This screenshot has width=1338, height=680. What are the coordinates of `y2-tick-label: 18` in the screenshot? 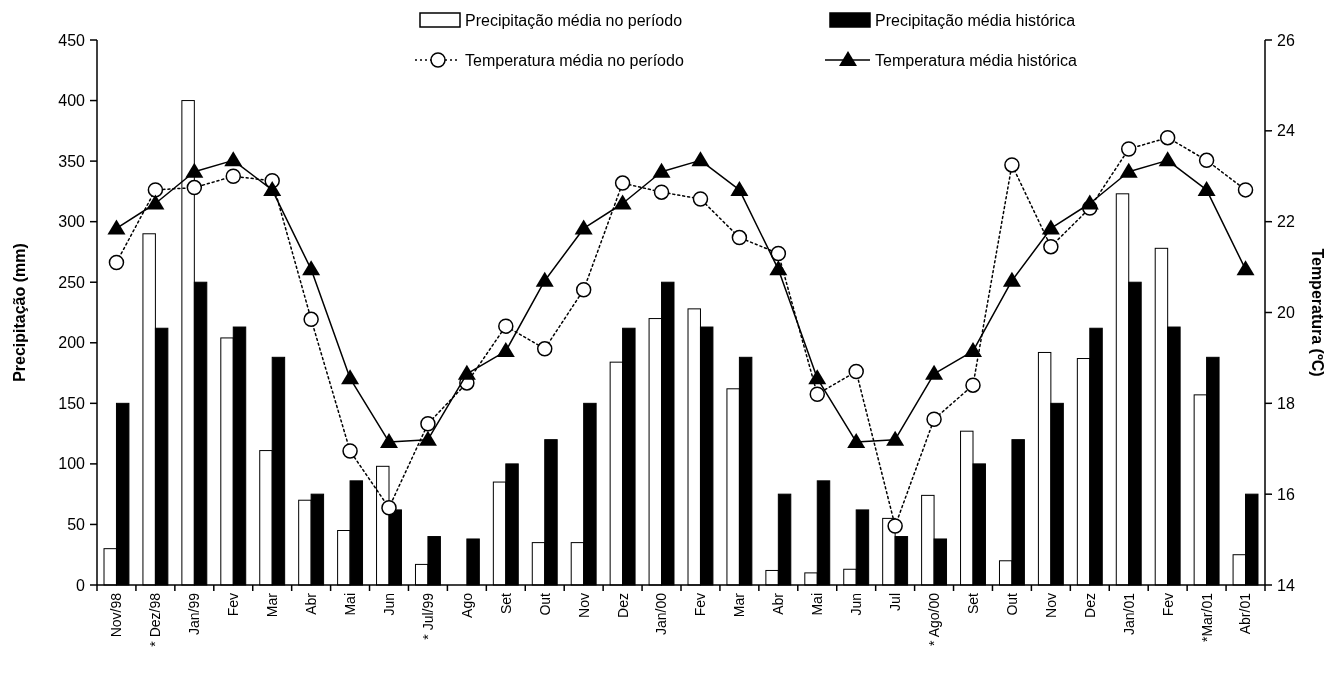 It's located at (1286, 403).